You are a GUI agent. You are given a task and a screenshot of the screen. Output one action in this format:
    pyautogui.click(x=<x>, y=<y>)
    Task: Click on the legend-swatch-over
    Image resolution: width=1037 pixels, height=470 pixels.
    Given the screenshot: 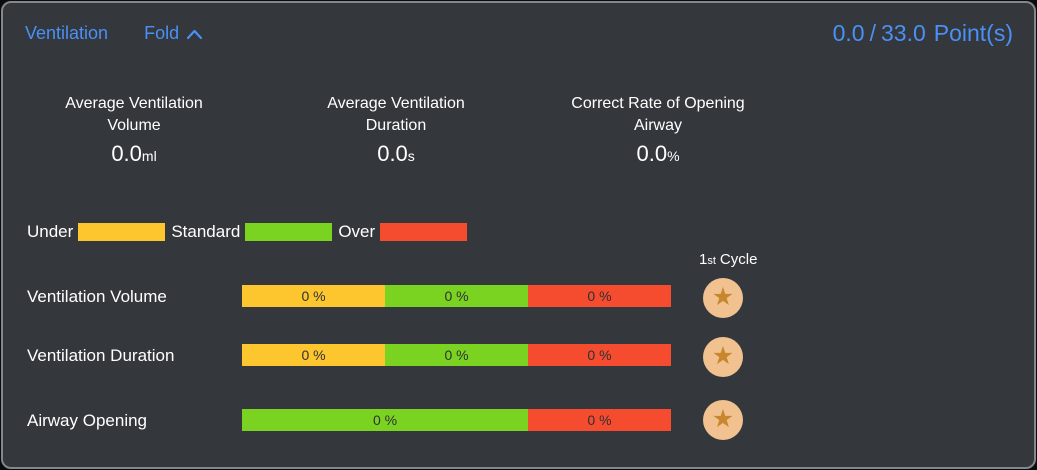 What is the action you would take?
    pyautogui.click(x=424, y=231)
    